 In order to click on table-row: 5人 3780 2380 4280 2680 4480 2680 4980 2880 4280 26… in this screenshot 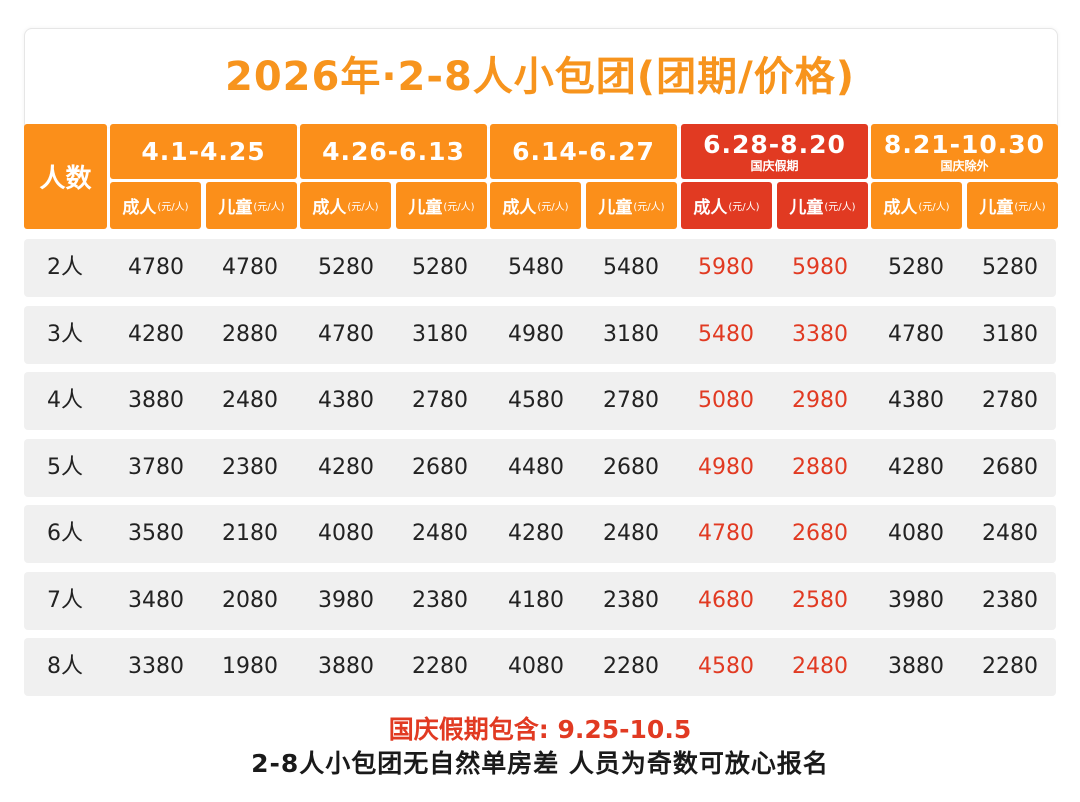, I will do `click(540, 467)`.